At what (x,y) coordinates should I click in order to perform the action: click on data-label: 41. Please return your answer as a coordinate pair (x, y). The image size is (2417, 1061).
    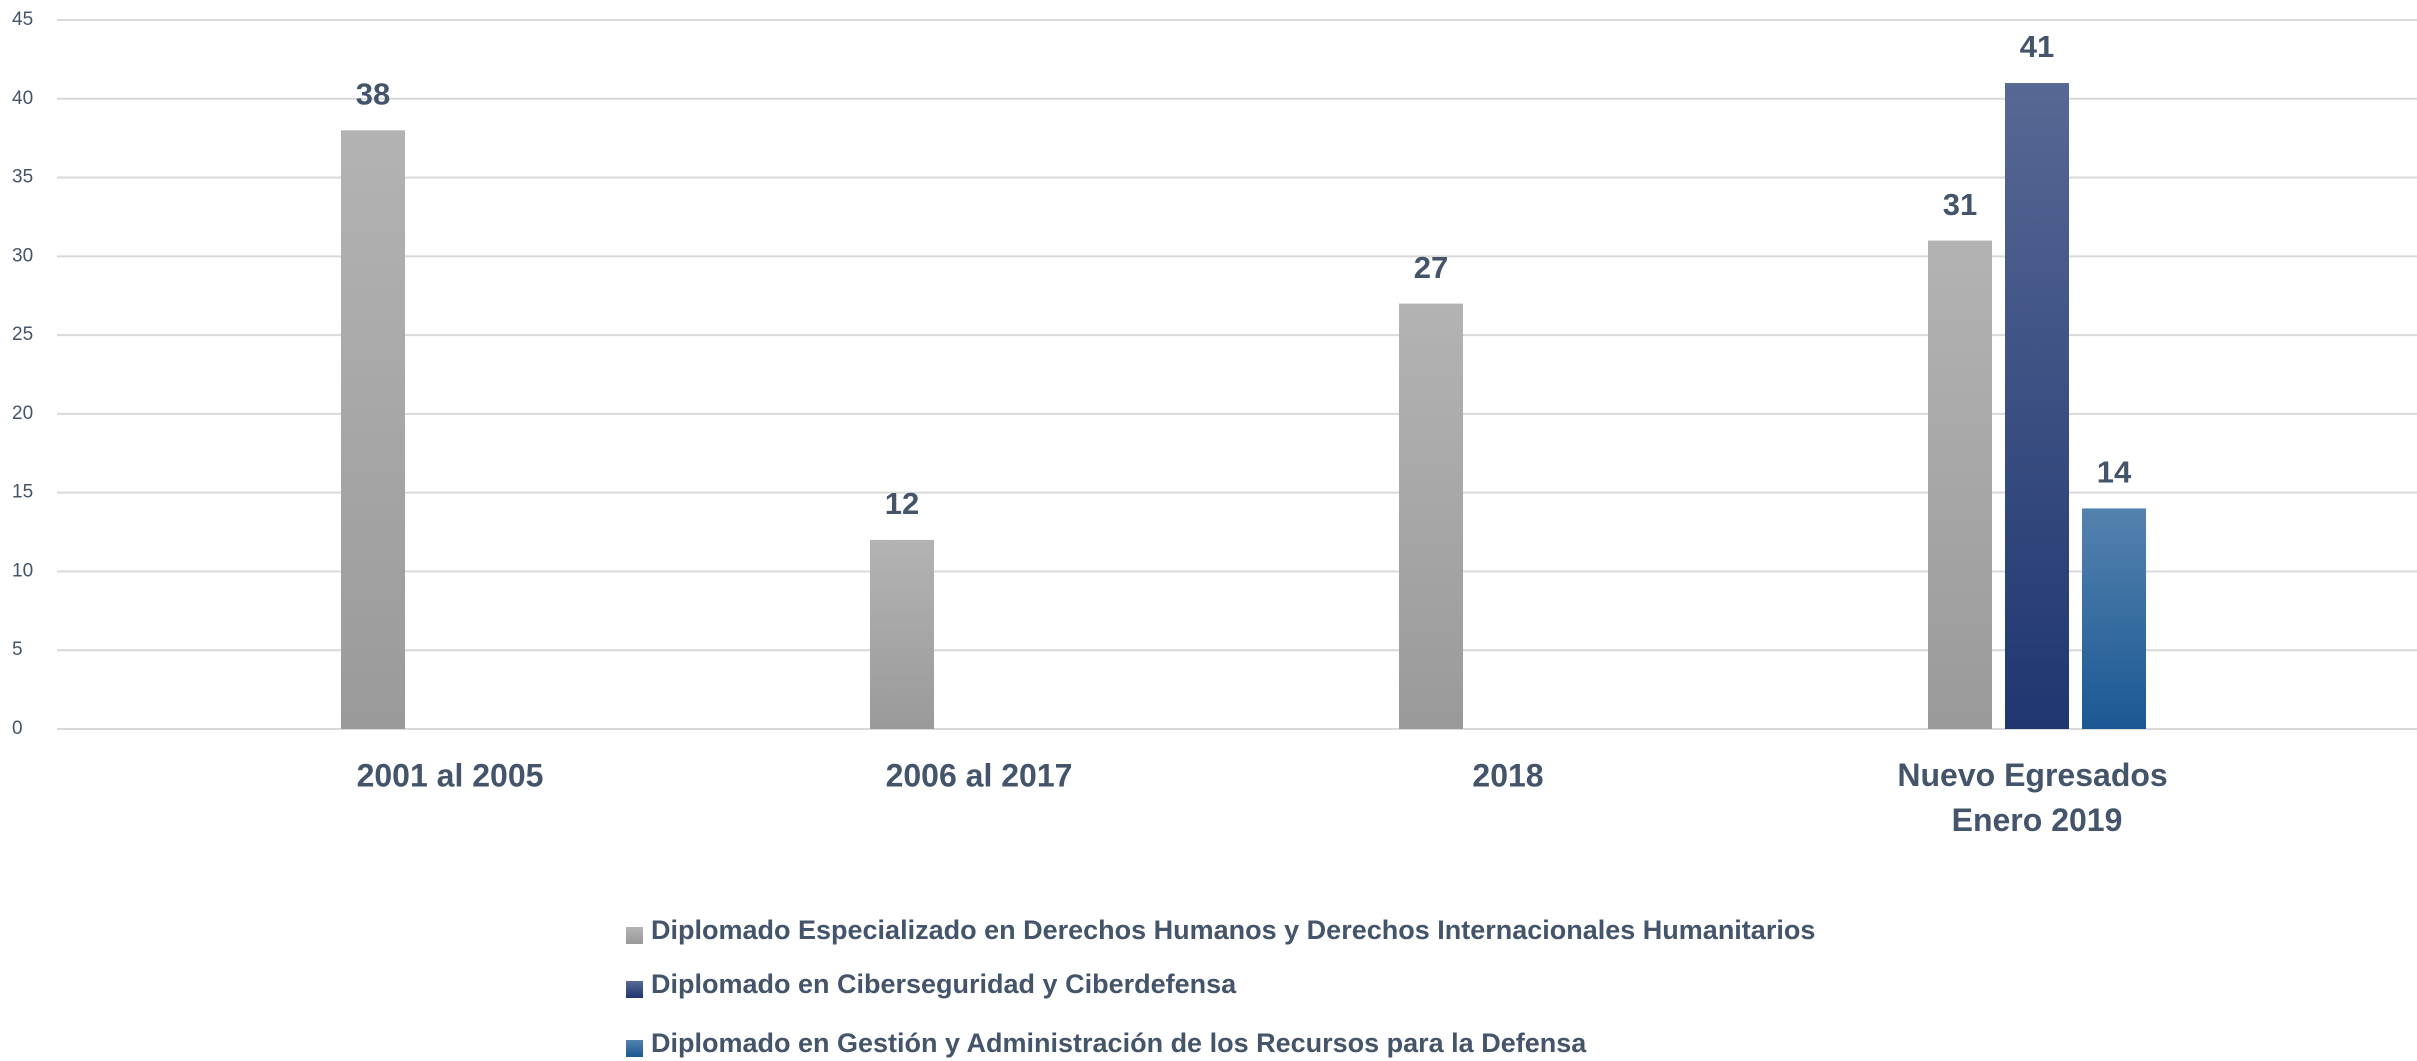
    Looking at the image, I should click on (2037, 46).